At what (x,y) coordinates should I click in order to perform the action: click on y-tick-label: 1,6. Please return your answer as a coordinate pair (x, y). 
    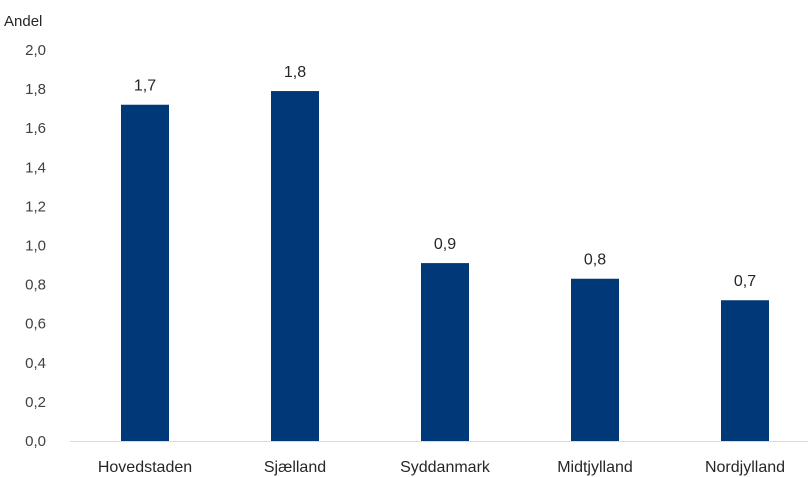
    Looking at the image, I should click on (35, 128).